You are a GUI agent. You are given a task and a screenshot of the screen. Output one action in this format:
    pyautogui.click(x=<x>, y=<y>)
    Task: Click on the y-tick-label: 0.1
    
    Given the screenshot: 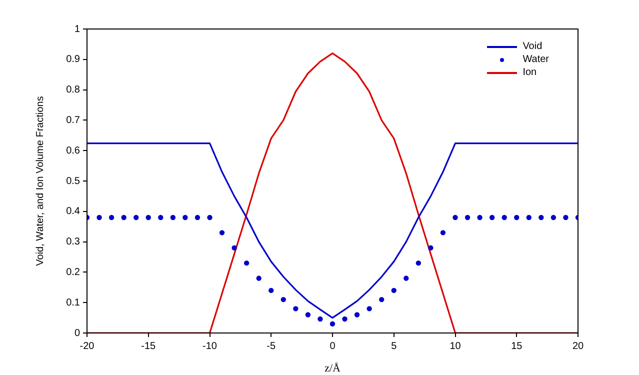 What is the action you would take?
    pyautogui.click(x=73, y=302)
    